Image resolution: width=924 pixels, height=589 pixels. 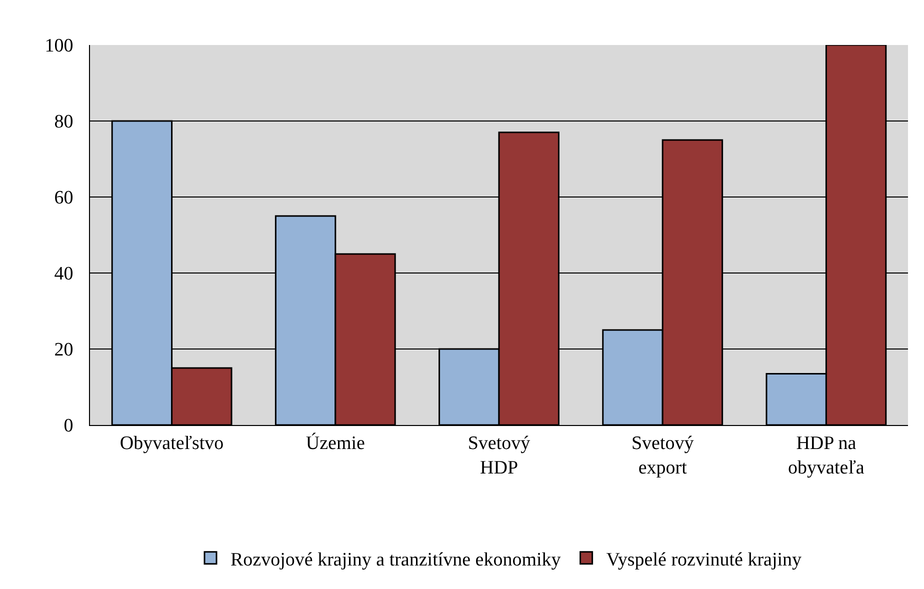 What do you see at coordinates (64, 122) in the screenshot?
I see `y-tick-label: 80` at bounding box center [64, 122].